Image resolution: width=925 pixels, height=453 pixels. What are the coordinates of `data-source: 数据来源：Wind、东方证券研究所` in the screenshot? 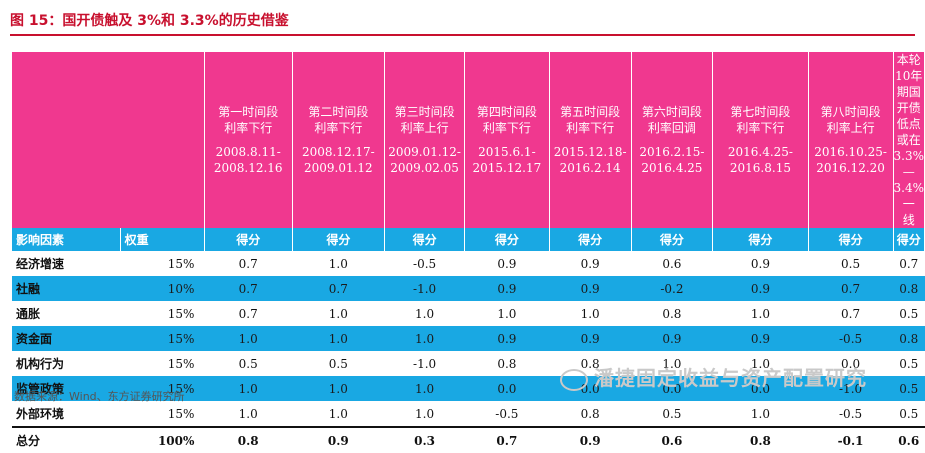 It's located at (99, 396).